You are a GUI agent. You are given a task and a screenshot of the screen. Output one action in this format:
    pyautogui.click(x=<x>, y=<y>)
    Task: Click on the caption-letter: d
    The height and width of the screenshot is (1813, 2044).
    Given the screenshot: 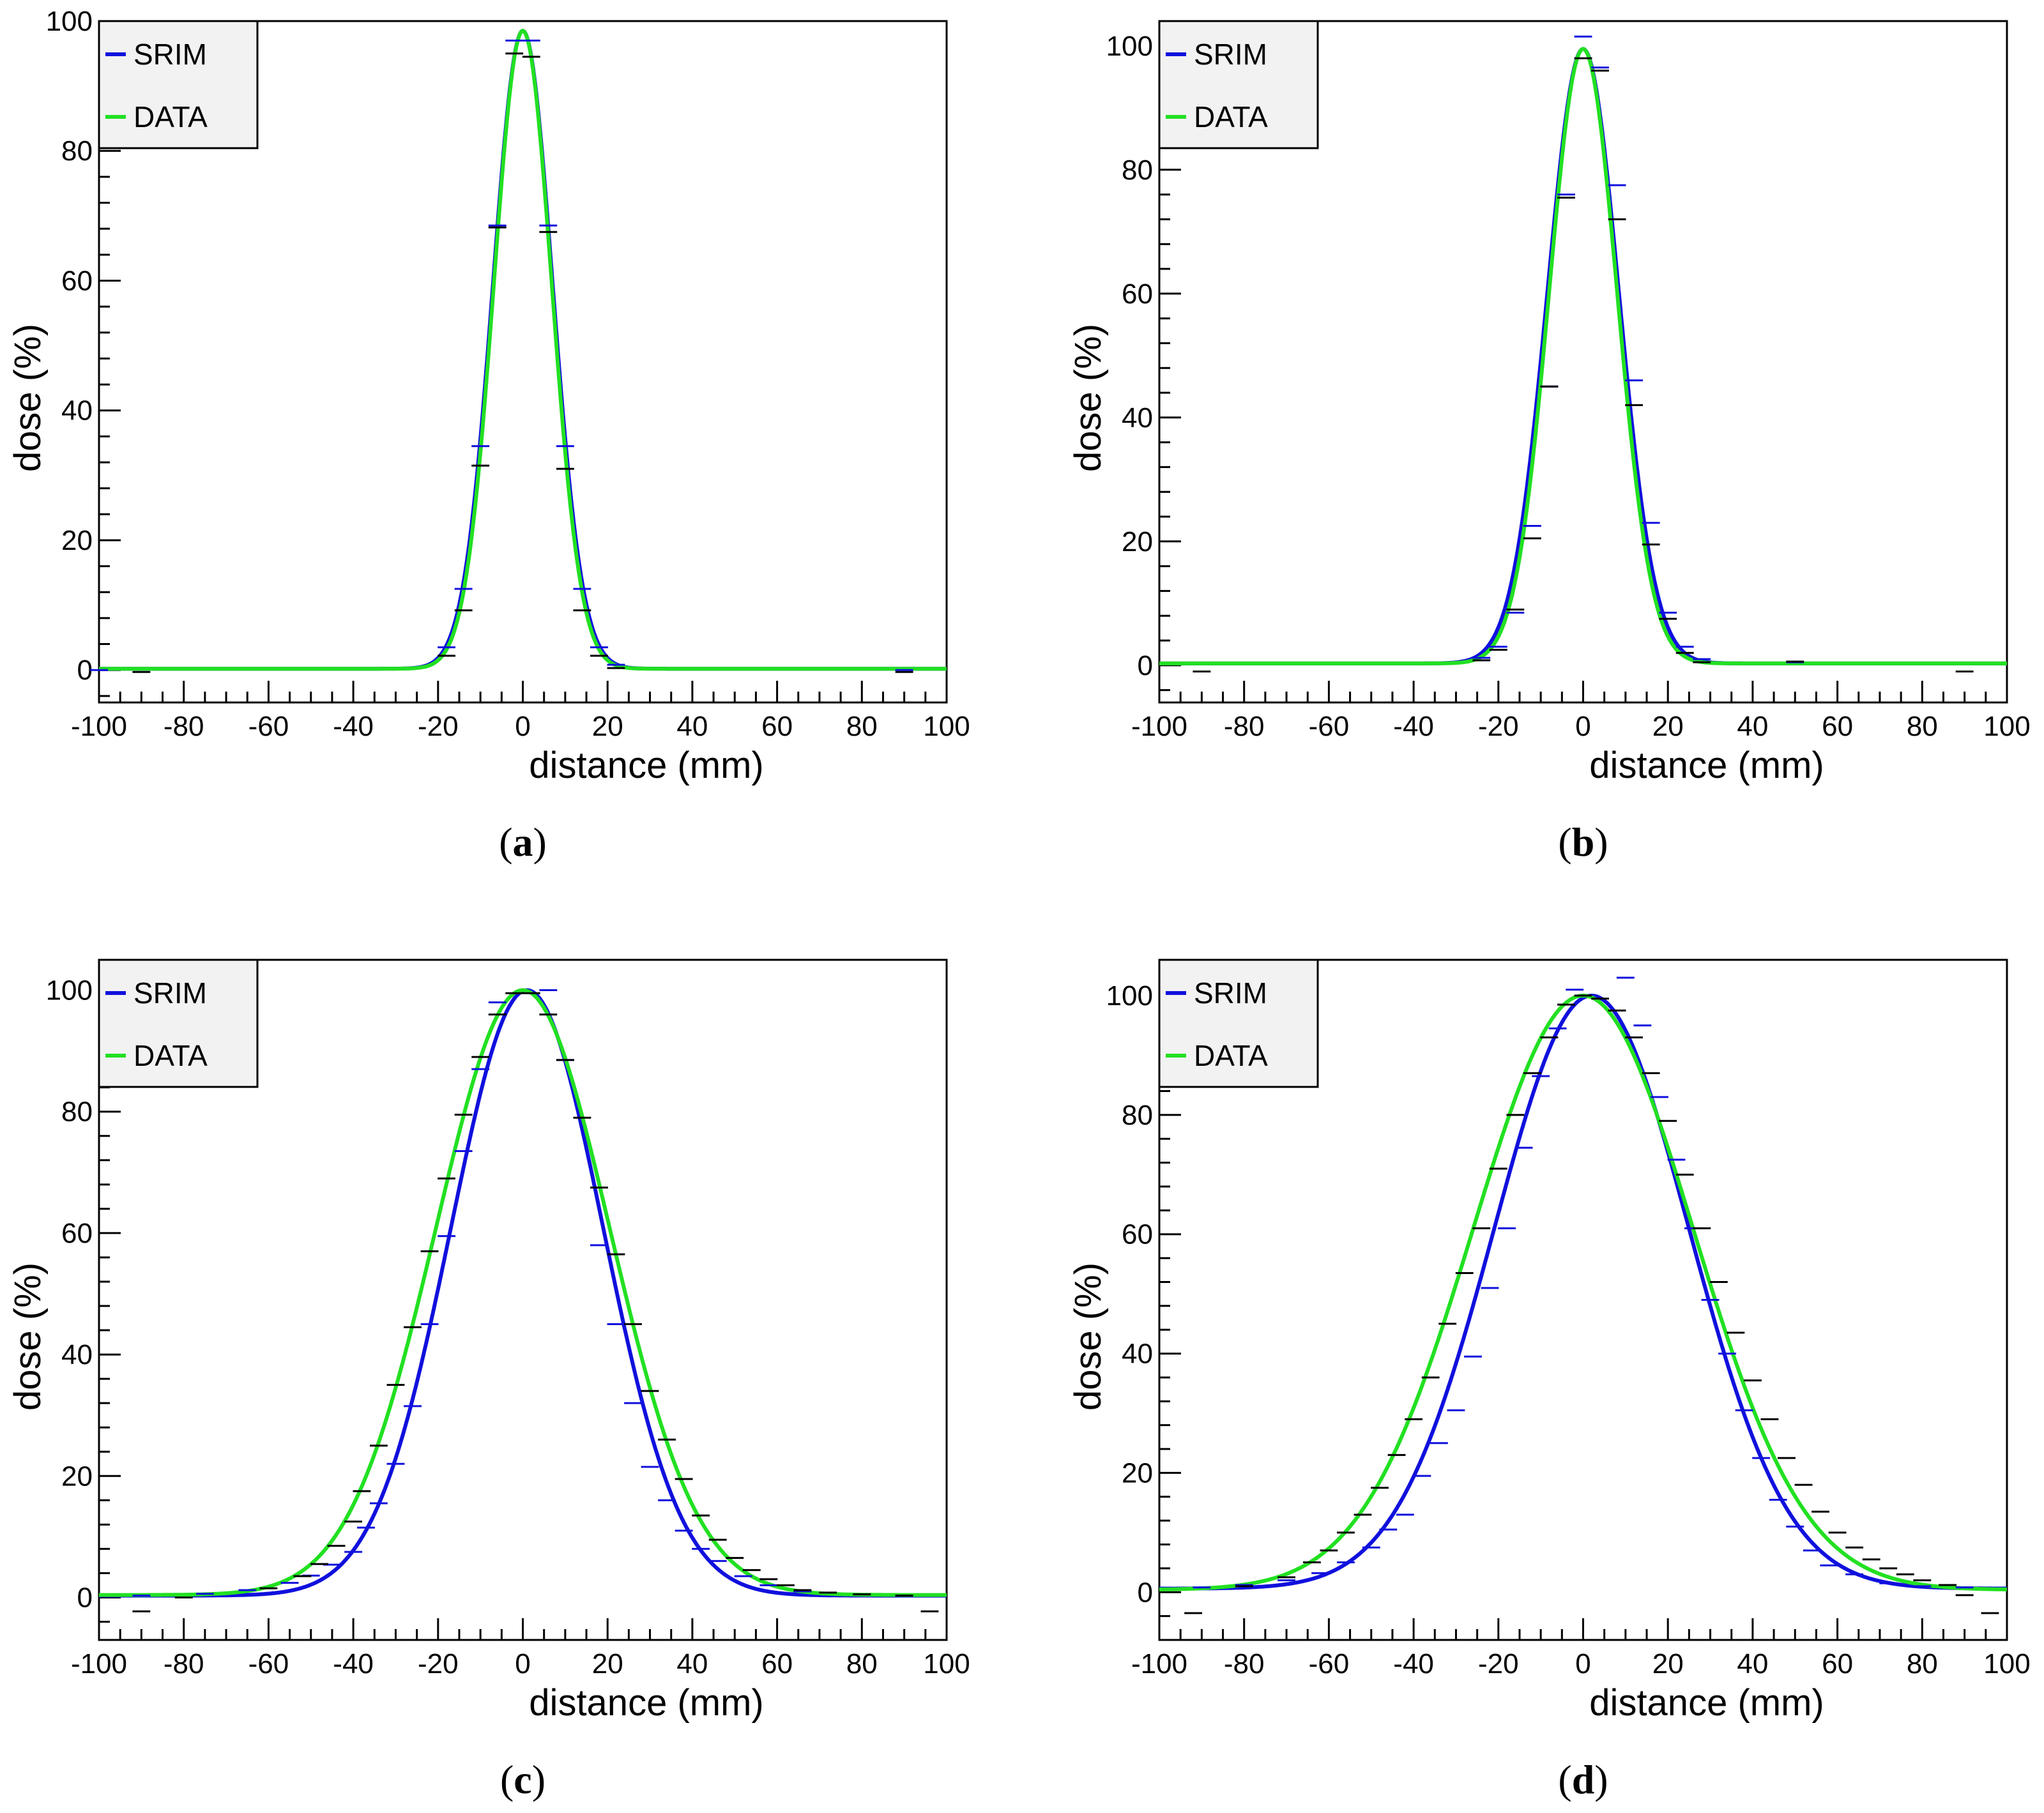 What is the action you would take?
    pyautogui.click(x=1584, y=1779)
    